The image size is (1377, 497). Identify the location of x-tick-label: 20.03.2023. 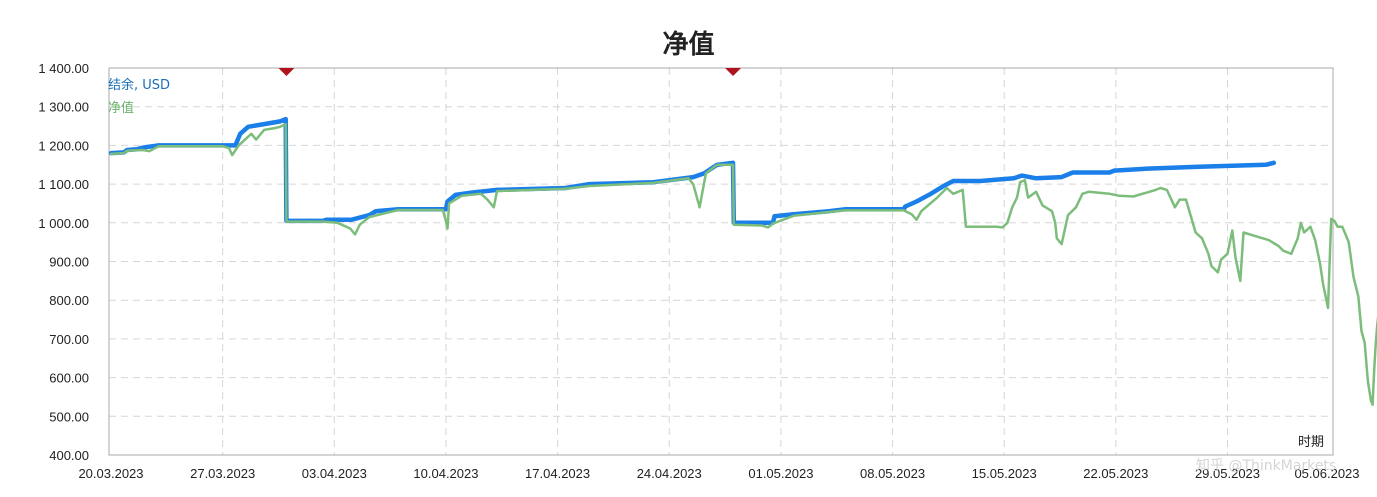
(110, 473).